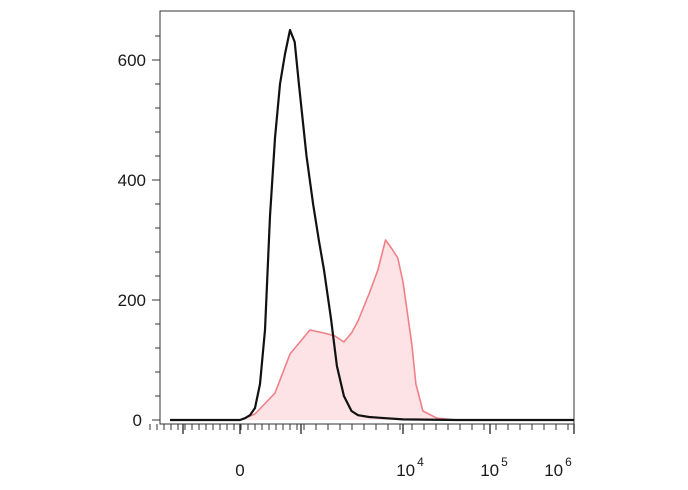  I want to click on x-tick-label: 10 4, so click(410, 467).